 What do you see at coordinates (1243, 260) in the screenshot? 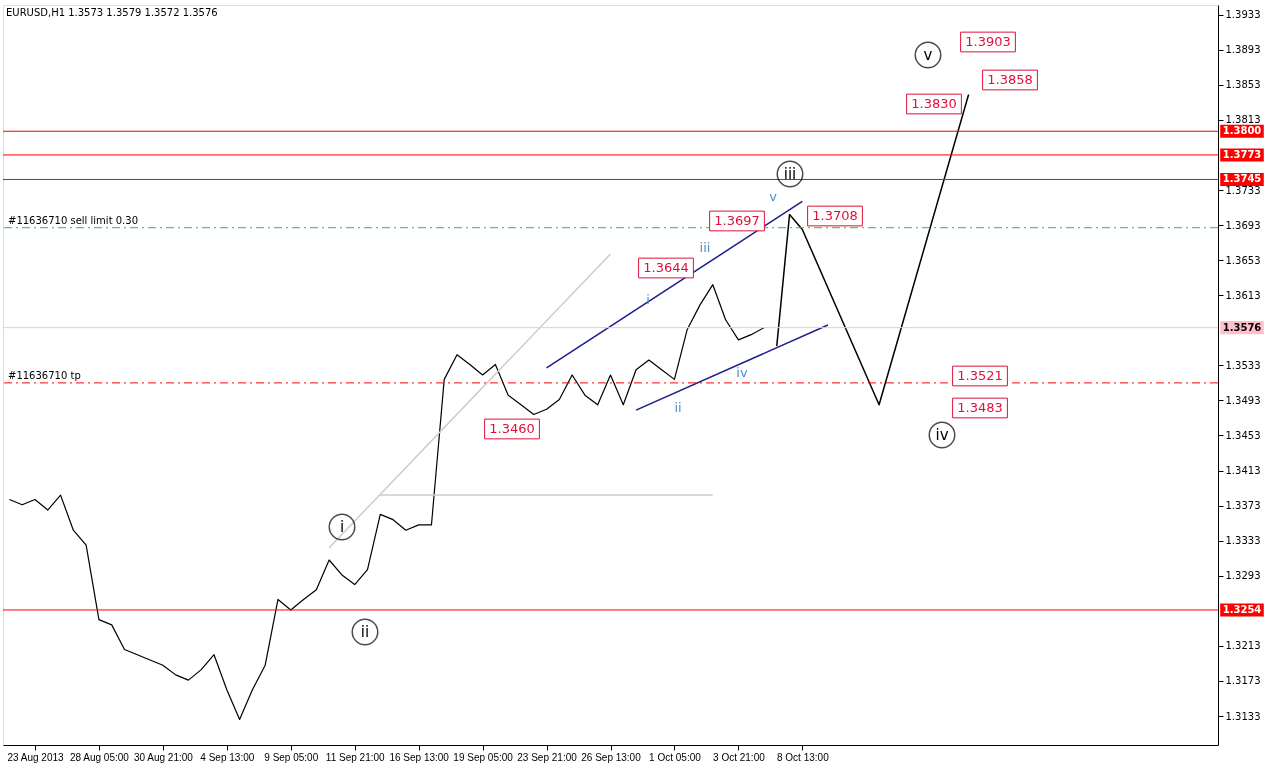
I see `y-tick-label: 1.3653` at bounding box center [1243, 260].